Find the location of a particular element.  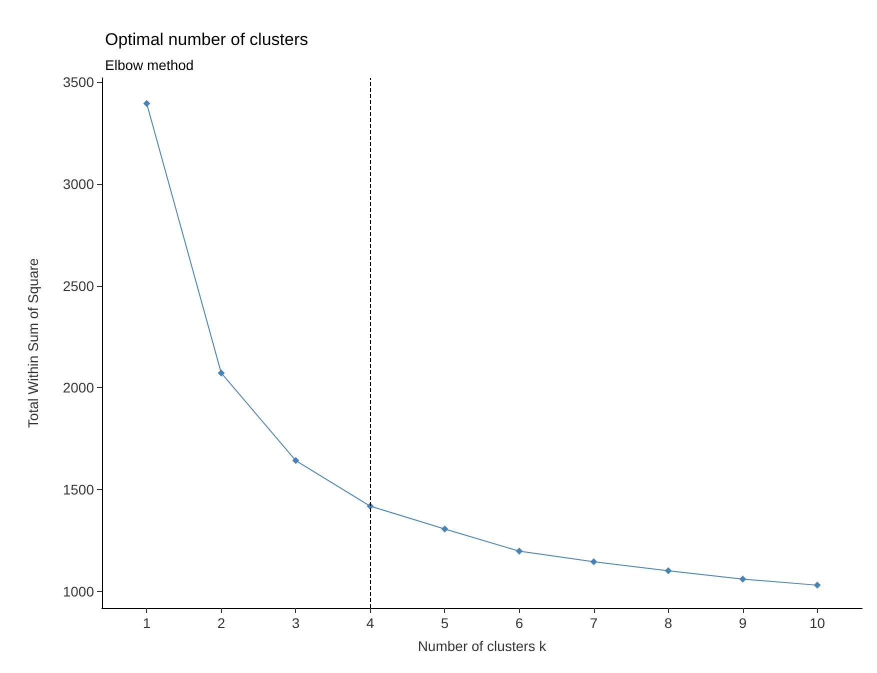

x-tick-label: 4 is located at coordinates (370, 623).